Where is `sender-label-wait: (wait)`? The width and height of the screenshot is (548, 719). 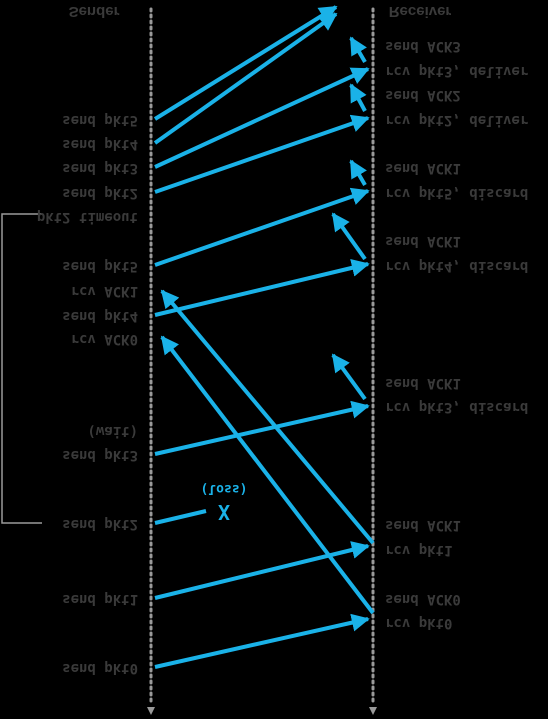
sender-label-wait: (wait) is located at coordinates (112, 431).